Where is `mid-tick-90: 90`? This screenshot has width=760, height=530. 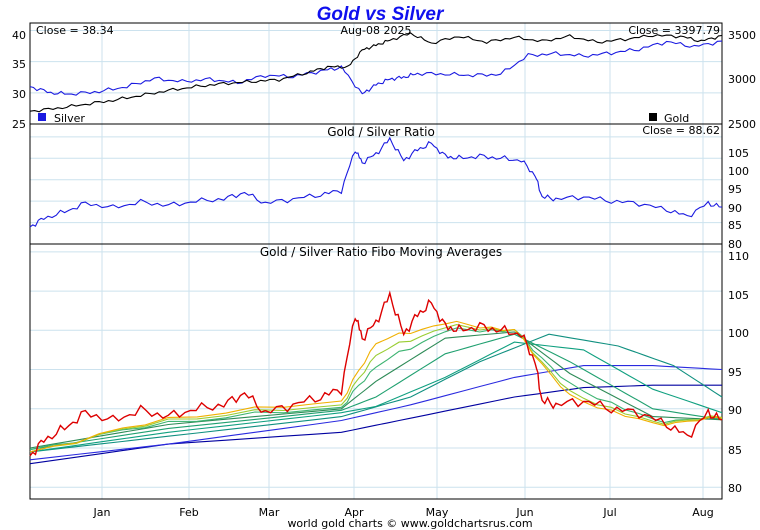
mid-tick-90: 90 is located at coordinates (735, 208).